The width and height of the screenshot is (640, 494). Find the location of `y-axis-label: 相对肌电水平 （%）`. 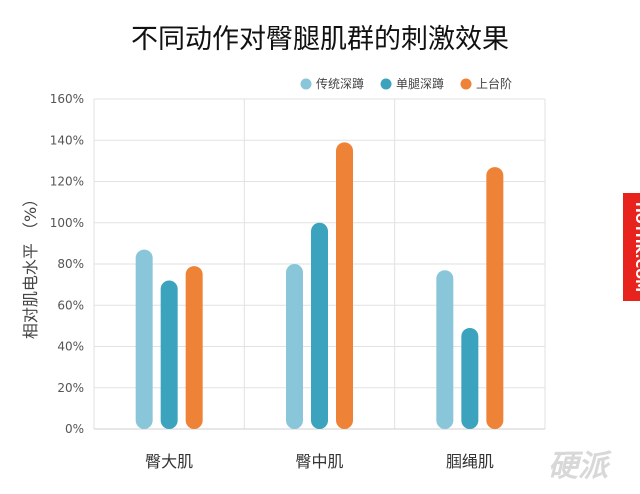

y-axis-label: 相对肌电水平 （%） is located at coordinates (30, 265).